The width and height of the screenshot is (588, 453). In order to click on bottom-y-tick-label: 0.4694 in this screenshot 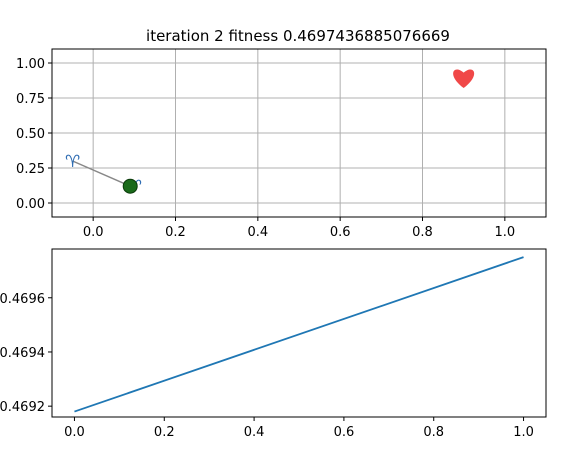, I will do `click(22, 353)`.